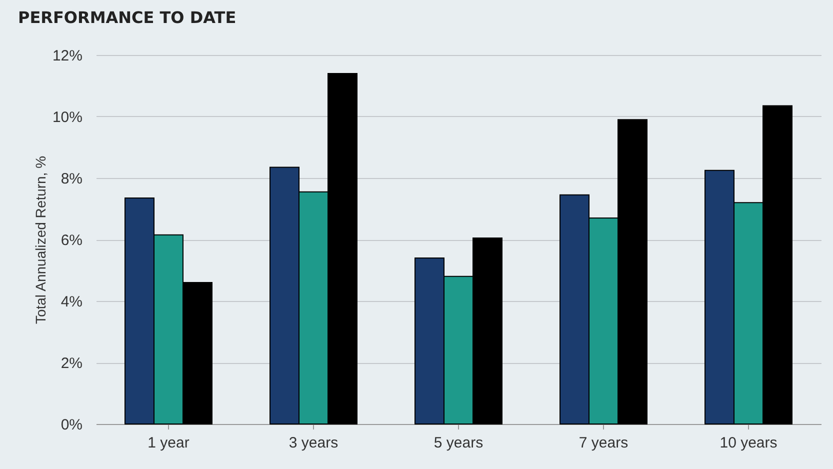  I want to click on x-tick-label: 7 years, so click(603, 443).